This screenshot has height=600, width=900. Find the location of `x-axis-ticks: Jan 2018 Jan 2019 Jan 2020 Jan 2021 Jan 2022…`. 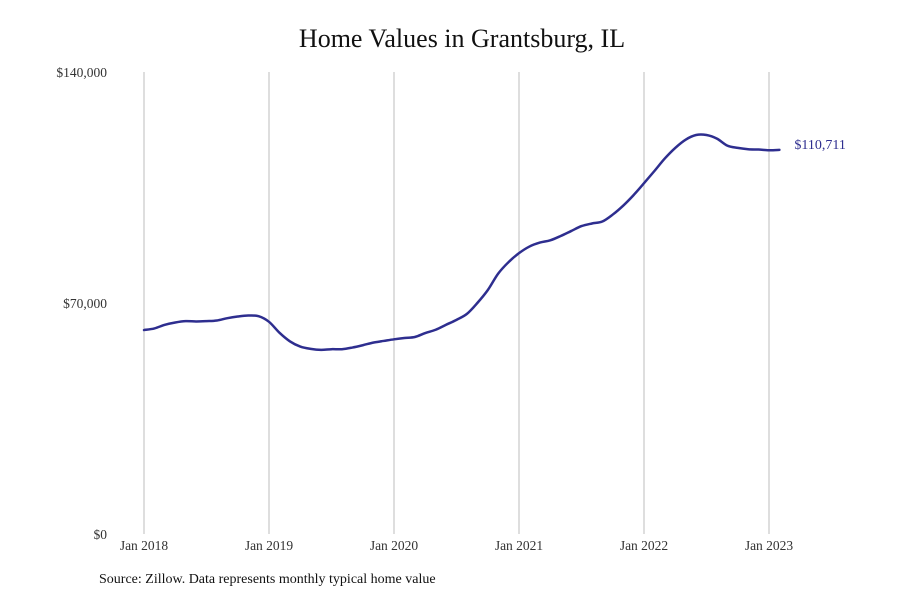

x-axis-ticks: Jan 2018 Jan 2019 Jan 2020 Jan 2021 Jan 2022… is located at coordinates (457, 545).